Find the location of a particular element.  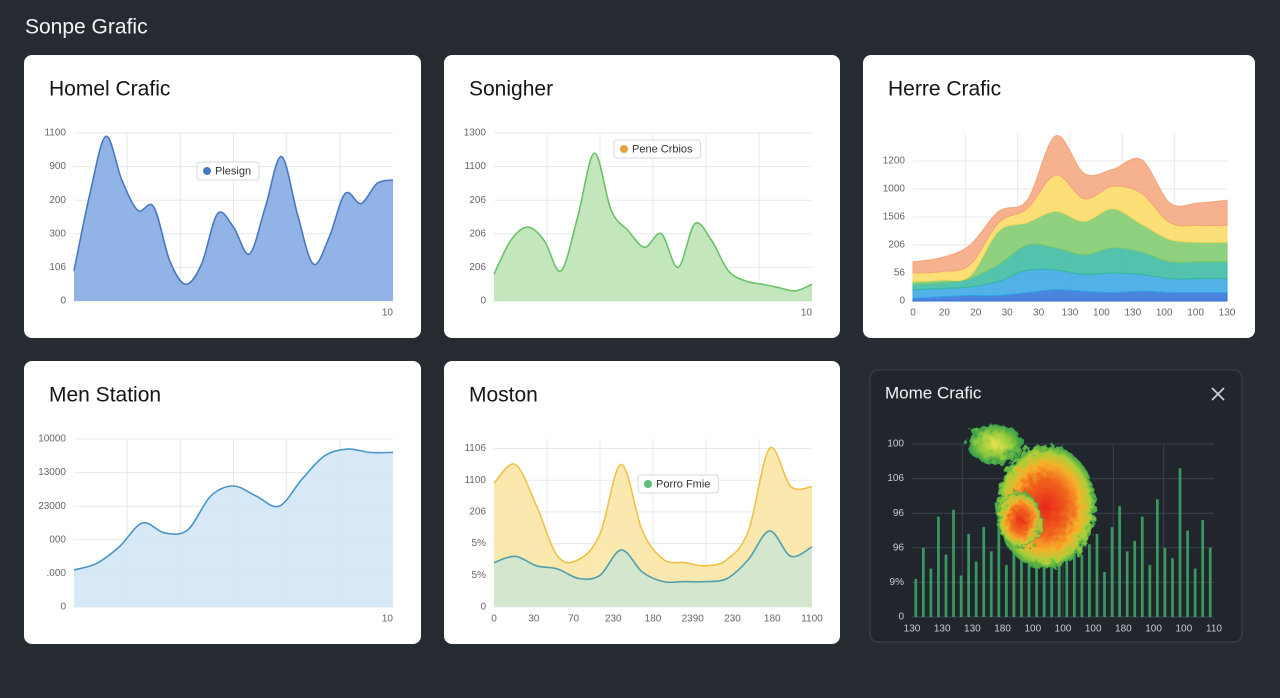

page-title: Sonpe Grafic is located at coordinates (86, 27).